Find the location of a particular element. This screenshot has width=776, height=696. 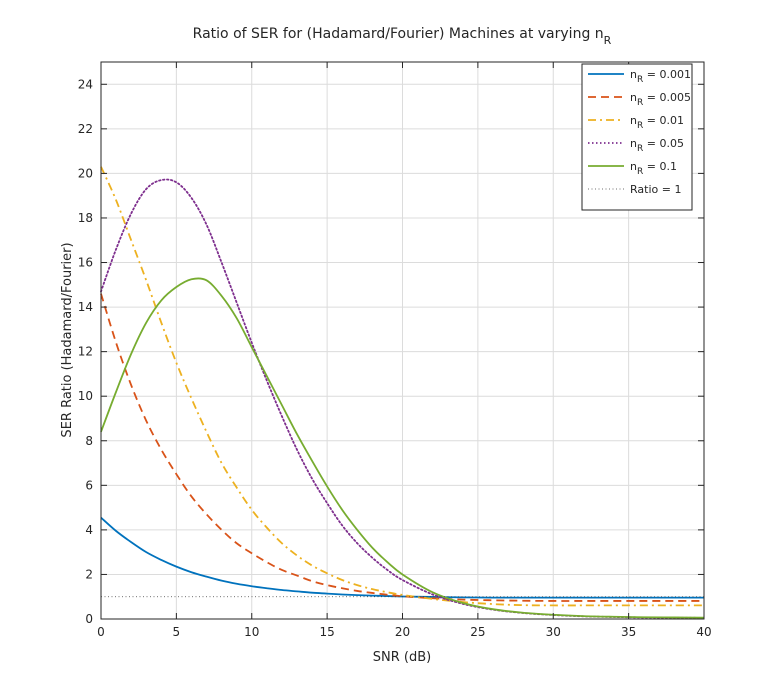

y-tick-label: 12 is located at coordinates (85, 352).